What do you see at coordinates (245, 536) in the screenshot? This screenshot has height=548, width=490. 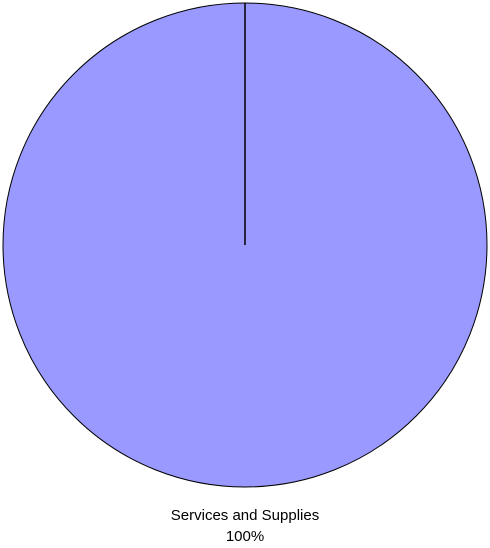 I see `slice-percent-services-and-supplies: 100%` at bounding box center [245, 536].